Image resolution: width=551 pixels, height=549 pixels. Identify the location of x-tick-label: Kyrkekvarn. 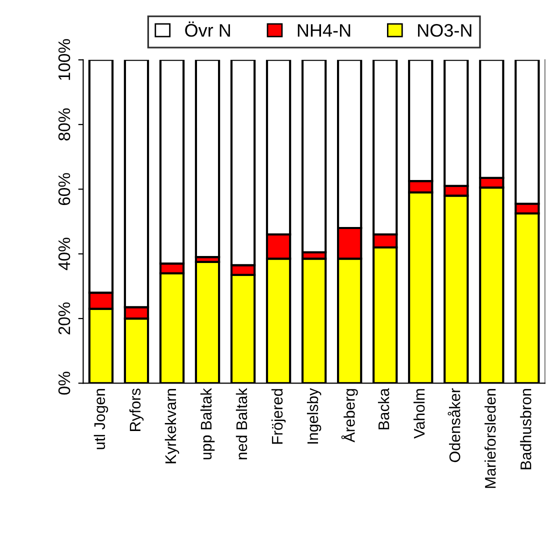
(172, 426).